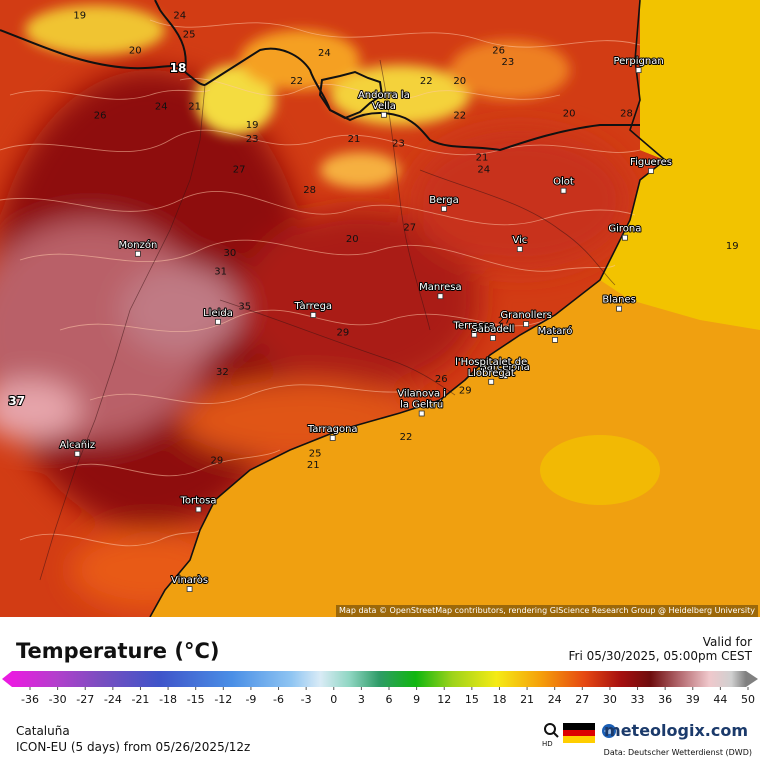 The height and width of the screenshot is (760, 760). Describe the element at coordinates (579, 733) in the screenshot. I see `germany-flag-icon` at that location.